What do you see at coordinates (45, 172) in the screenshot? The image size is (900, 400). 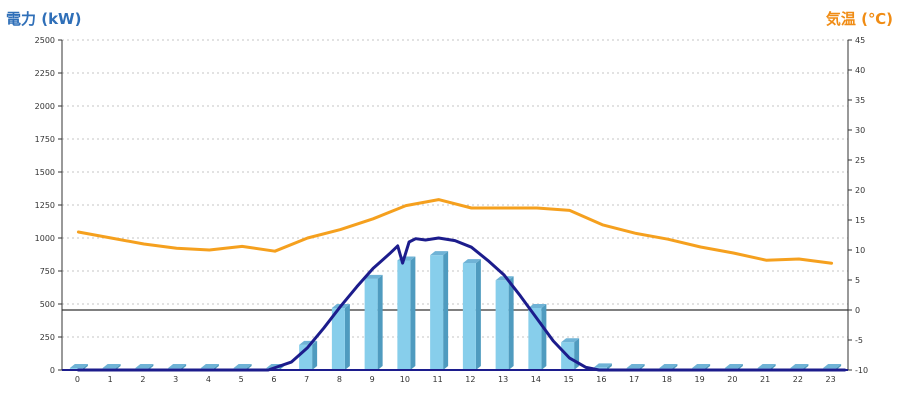 I see `left-tick-label: 1500` at bounding box center [45, 172].